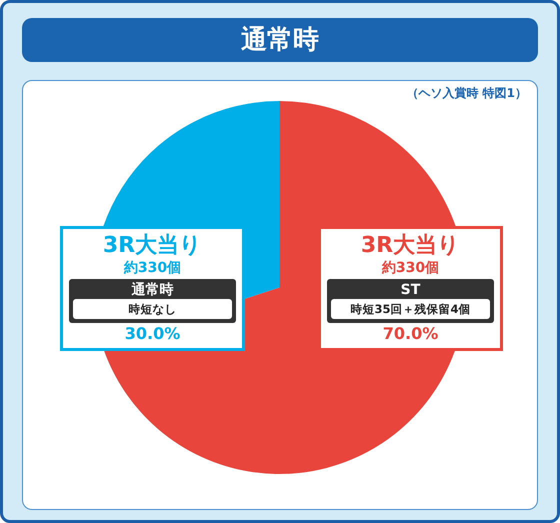 The image size is (560, 523). Describe the element at coordinates (410, 309) in the screenshot. I see `text: 時短35回＋残保留4個` at that location.